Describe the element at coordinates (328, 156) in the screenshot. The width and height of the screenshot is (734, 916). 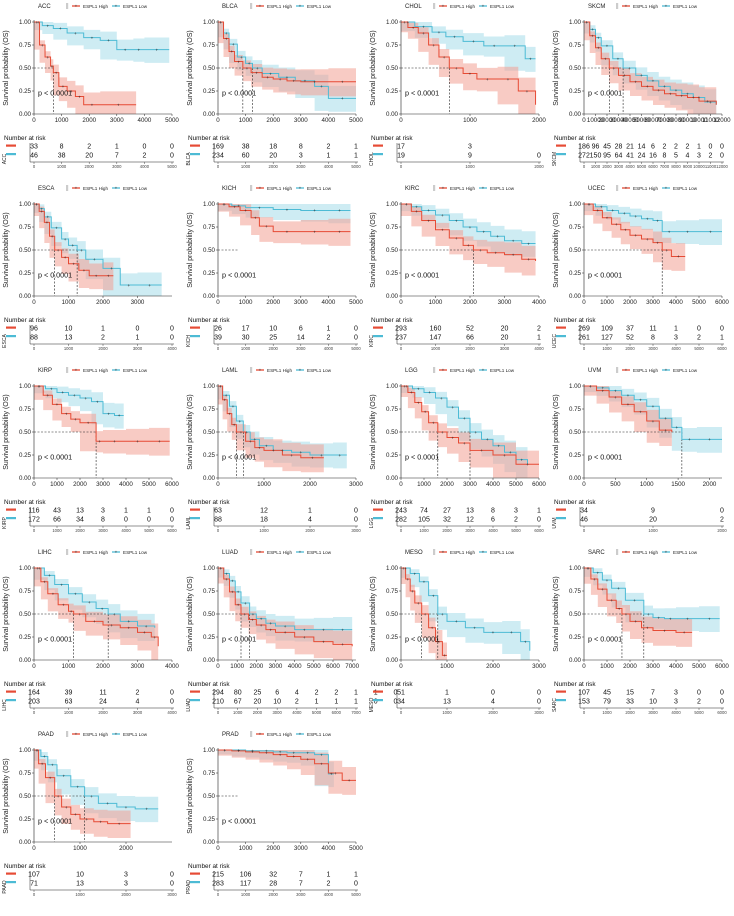
I see `risk-low-count: 1` at that location.